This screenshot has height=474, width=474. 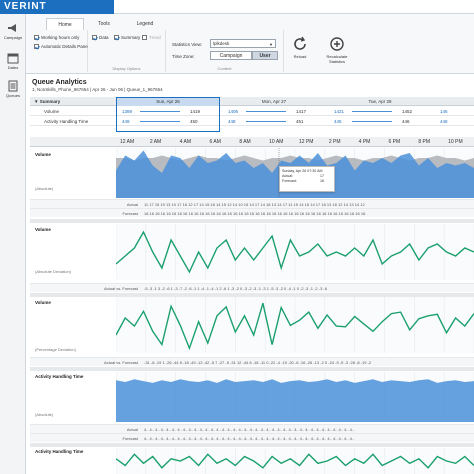 What do you see at coordinates (271, 44) in the screenshot?
I see `chevron-down-icon: ▼` at bounding box center [271, 44].